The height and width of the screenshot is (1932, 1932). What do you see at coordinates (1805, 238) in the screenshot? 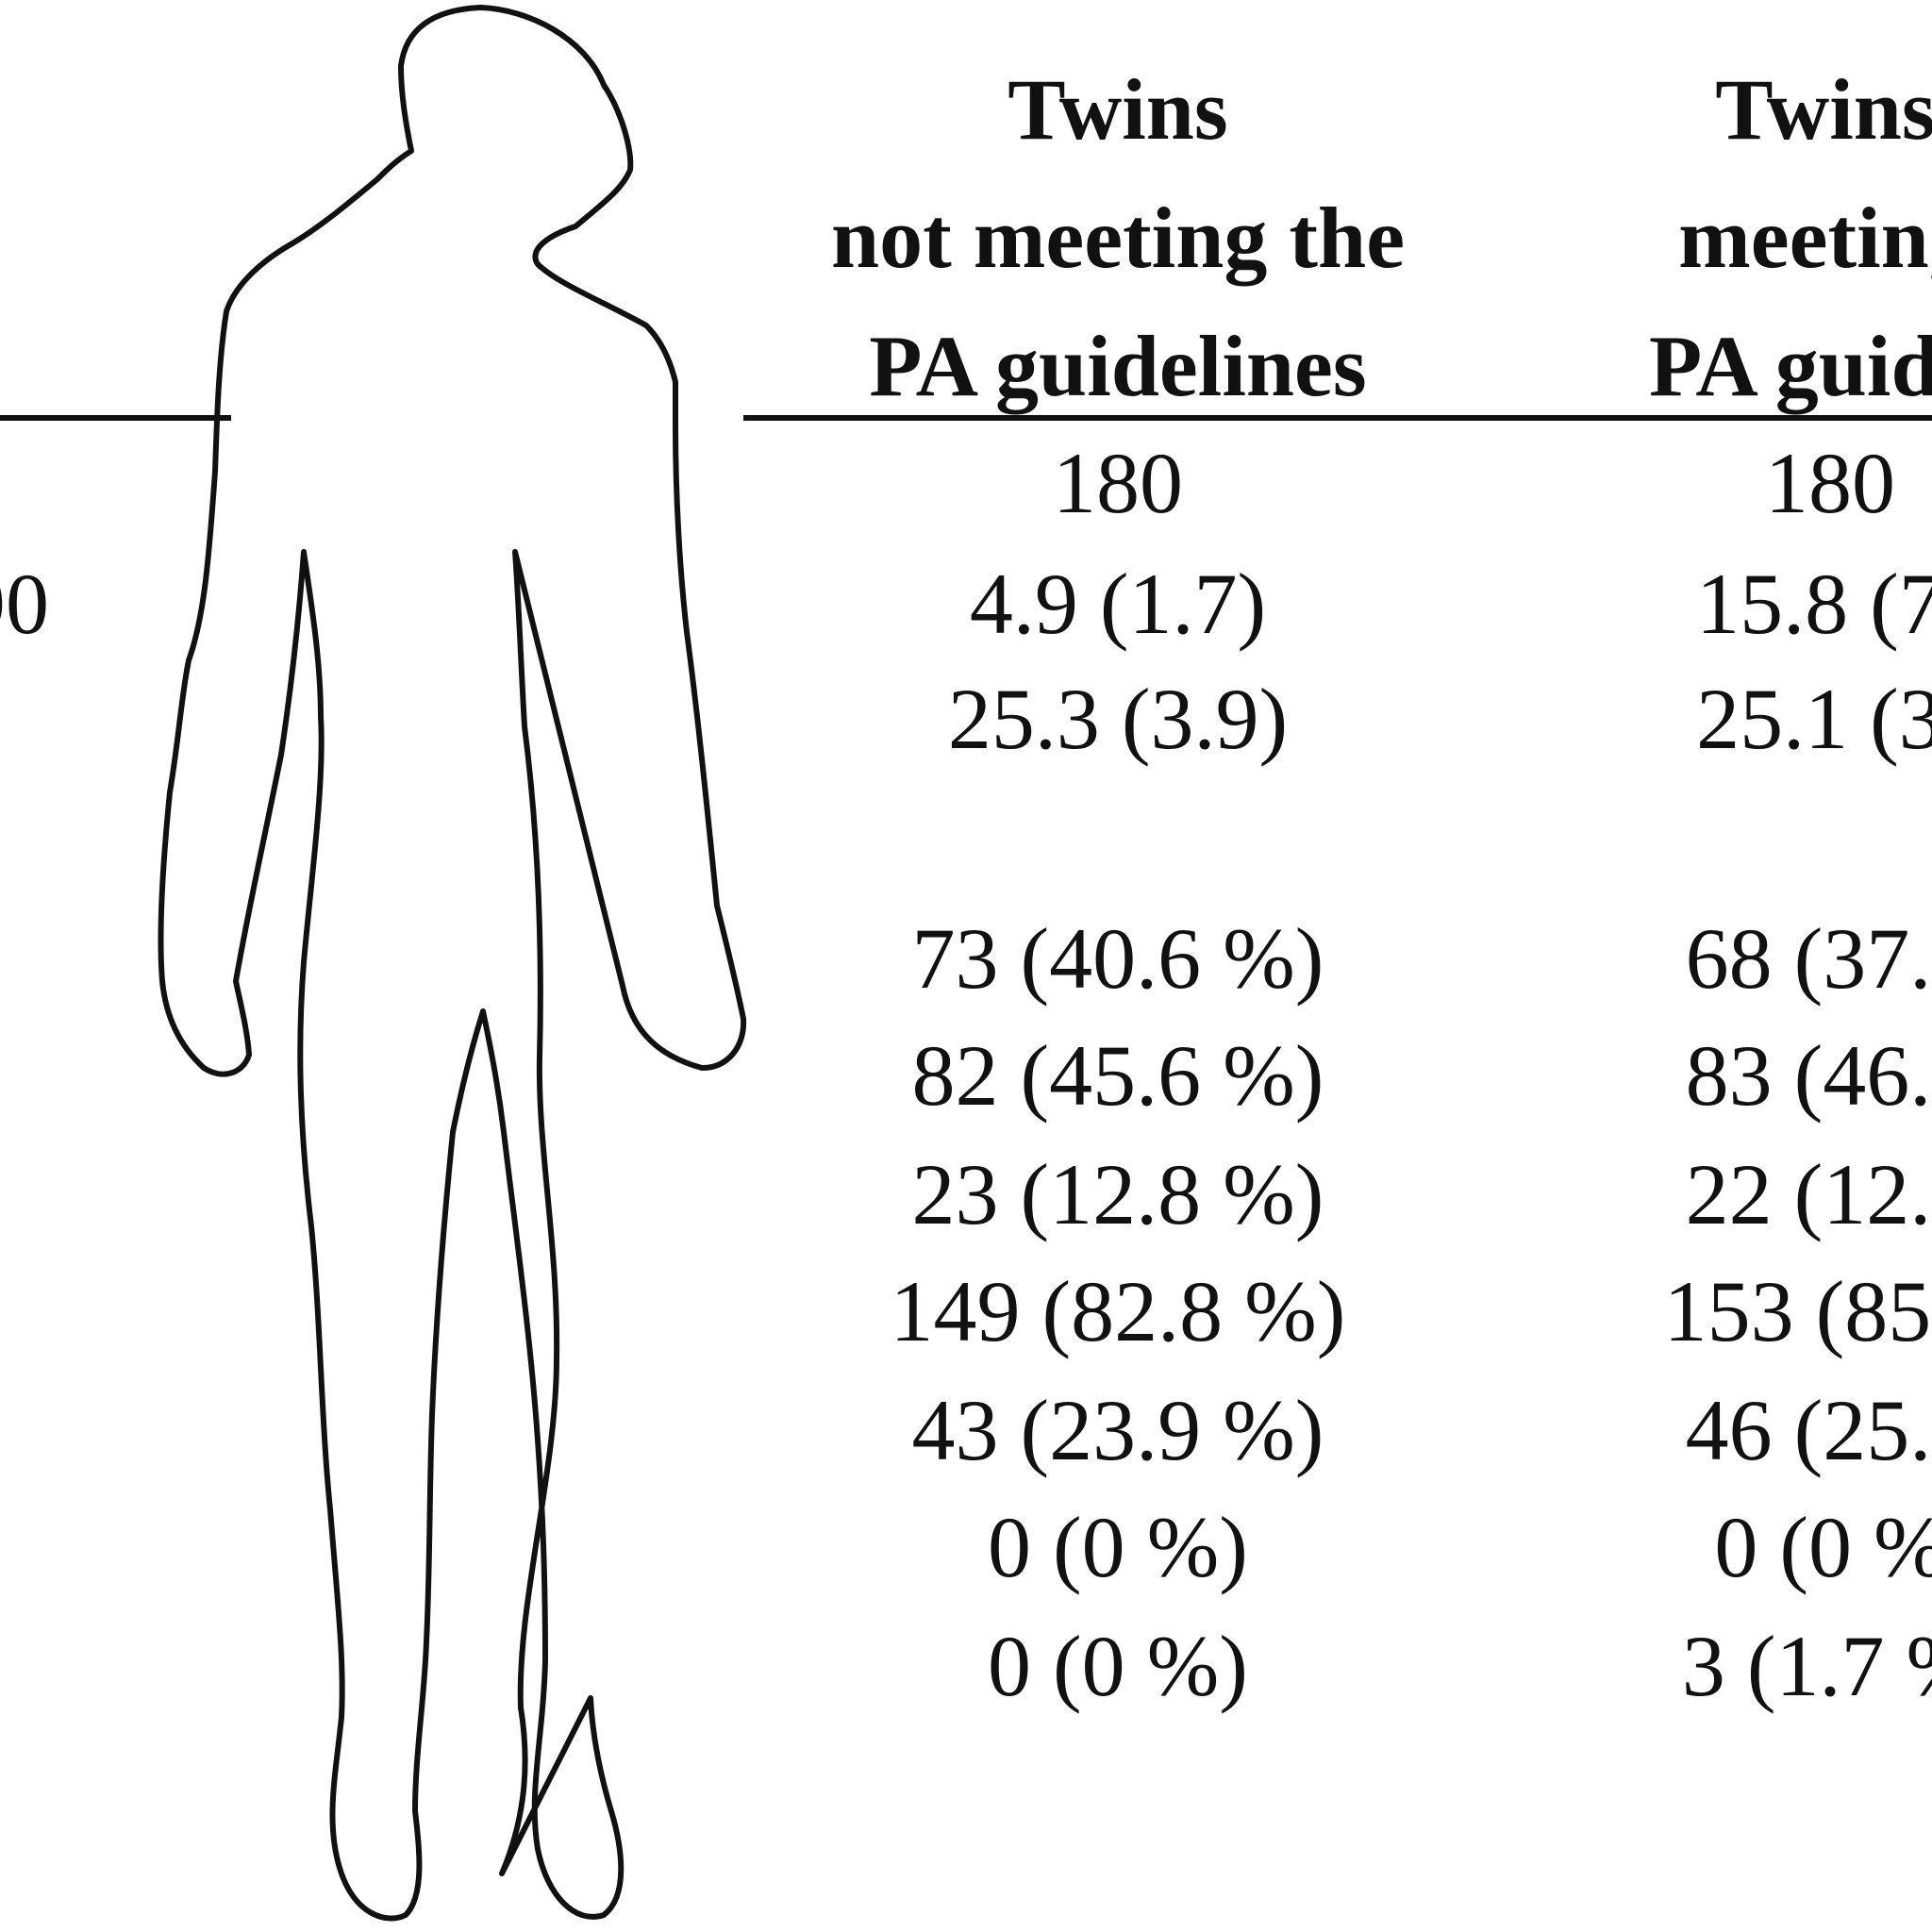
I see `header-line: meeting` at bounding box center [1805, 238].